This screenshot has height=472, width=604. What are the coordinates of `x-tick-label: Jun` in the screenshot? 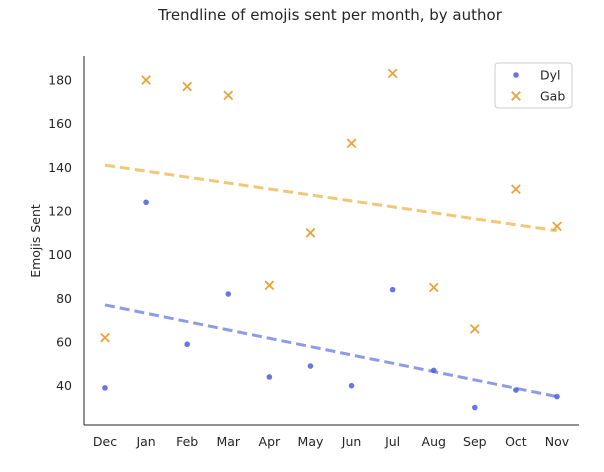 It's located at (351, 441).